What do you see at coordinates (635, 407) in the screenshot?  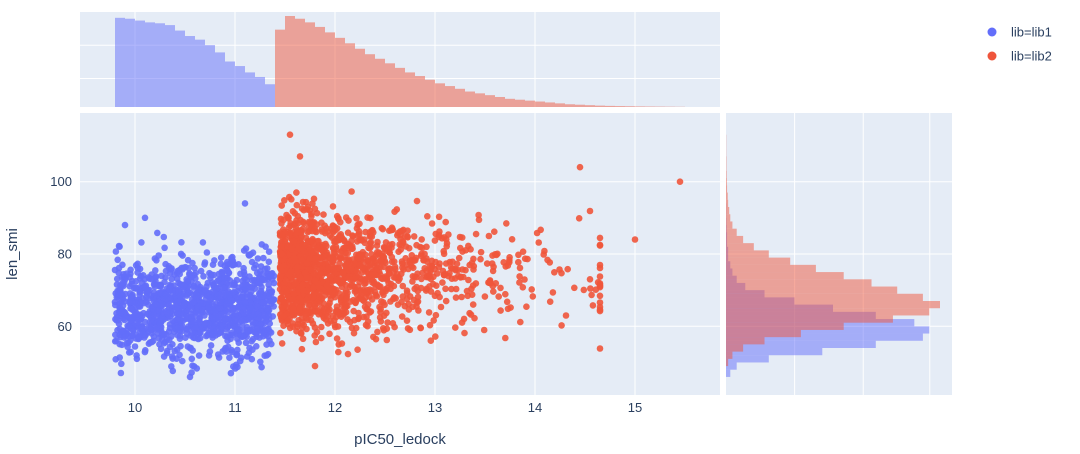 I see `x-tick-label: 15` at bounding box center [635, 407].